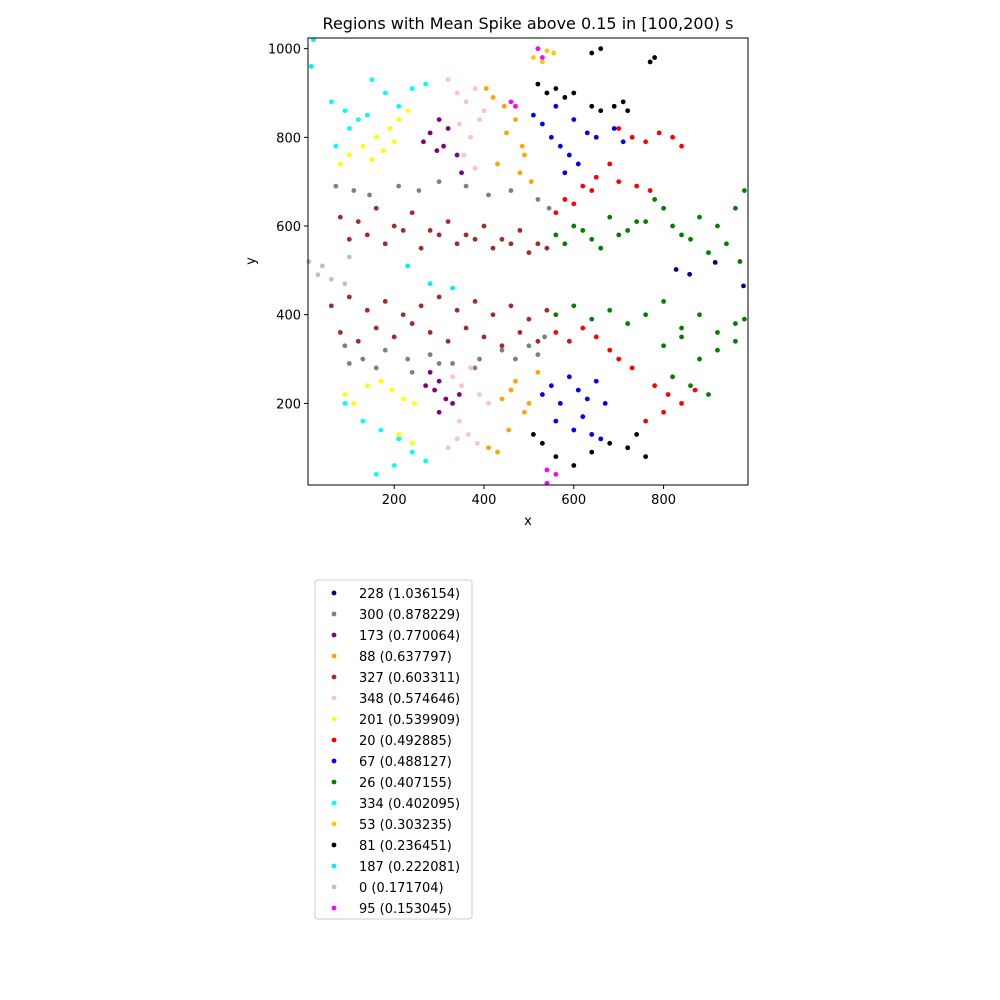  Describe the element at coordinates (409, 615) in the screenshot. I see `legend-label: 300 (0.878229)` at that location.